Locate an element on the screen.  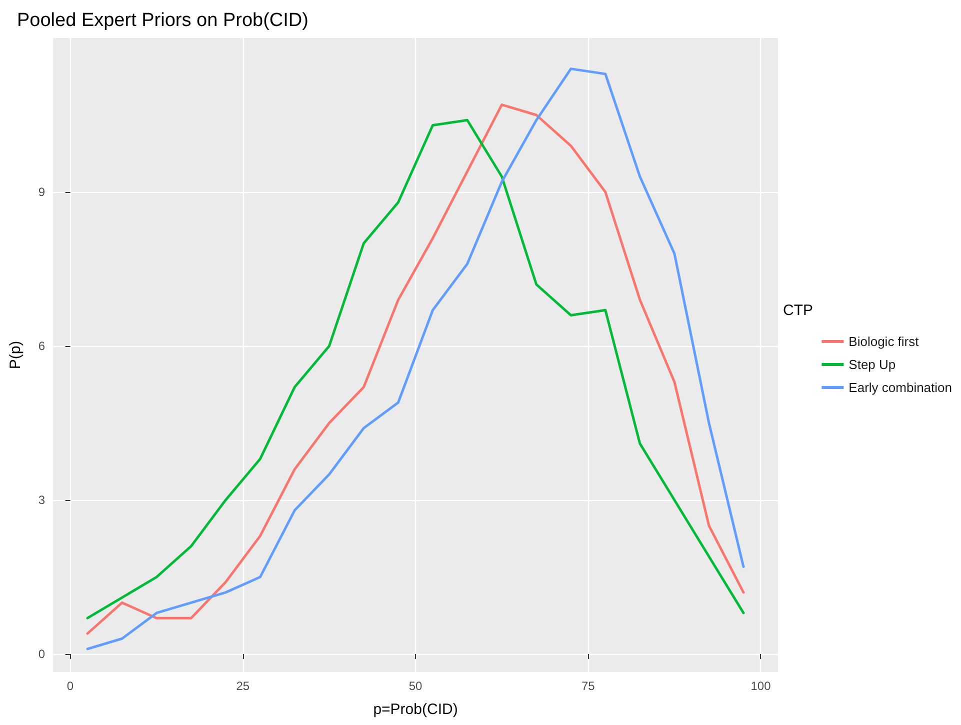
legend-label: Step Up is located at coordinates (872, 364).